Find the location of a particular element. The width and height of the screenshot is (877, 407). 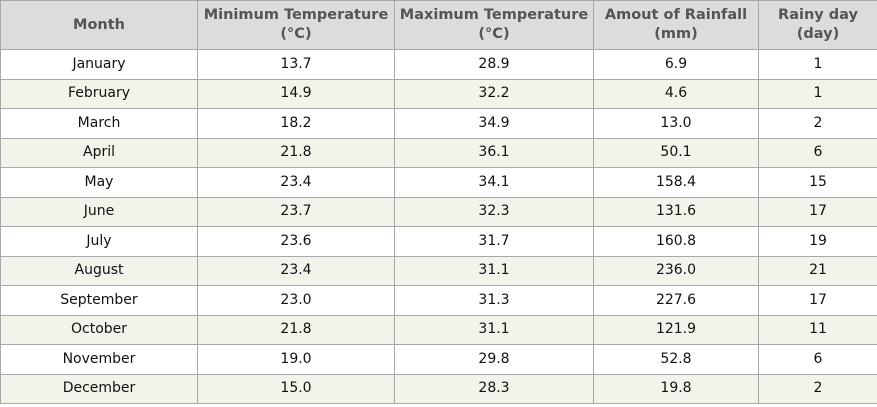

table-row: September 23.0 31.3 227.6 17 is located at coordinates (438, 300).